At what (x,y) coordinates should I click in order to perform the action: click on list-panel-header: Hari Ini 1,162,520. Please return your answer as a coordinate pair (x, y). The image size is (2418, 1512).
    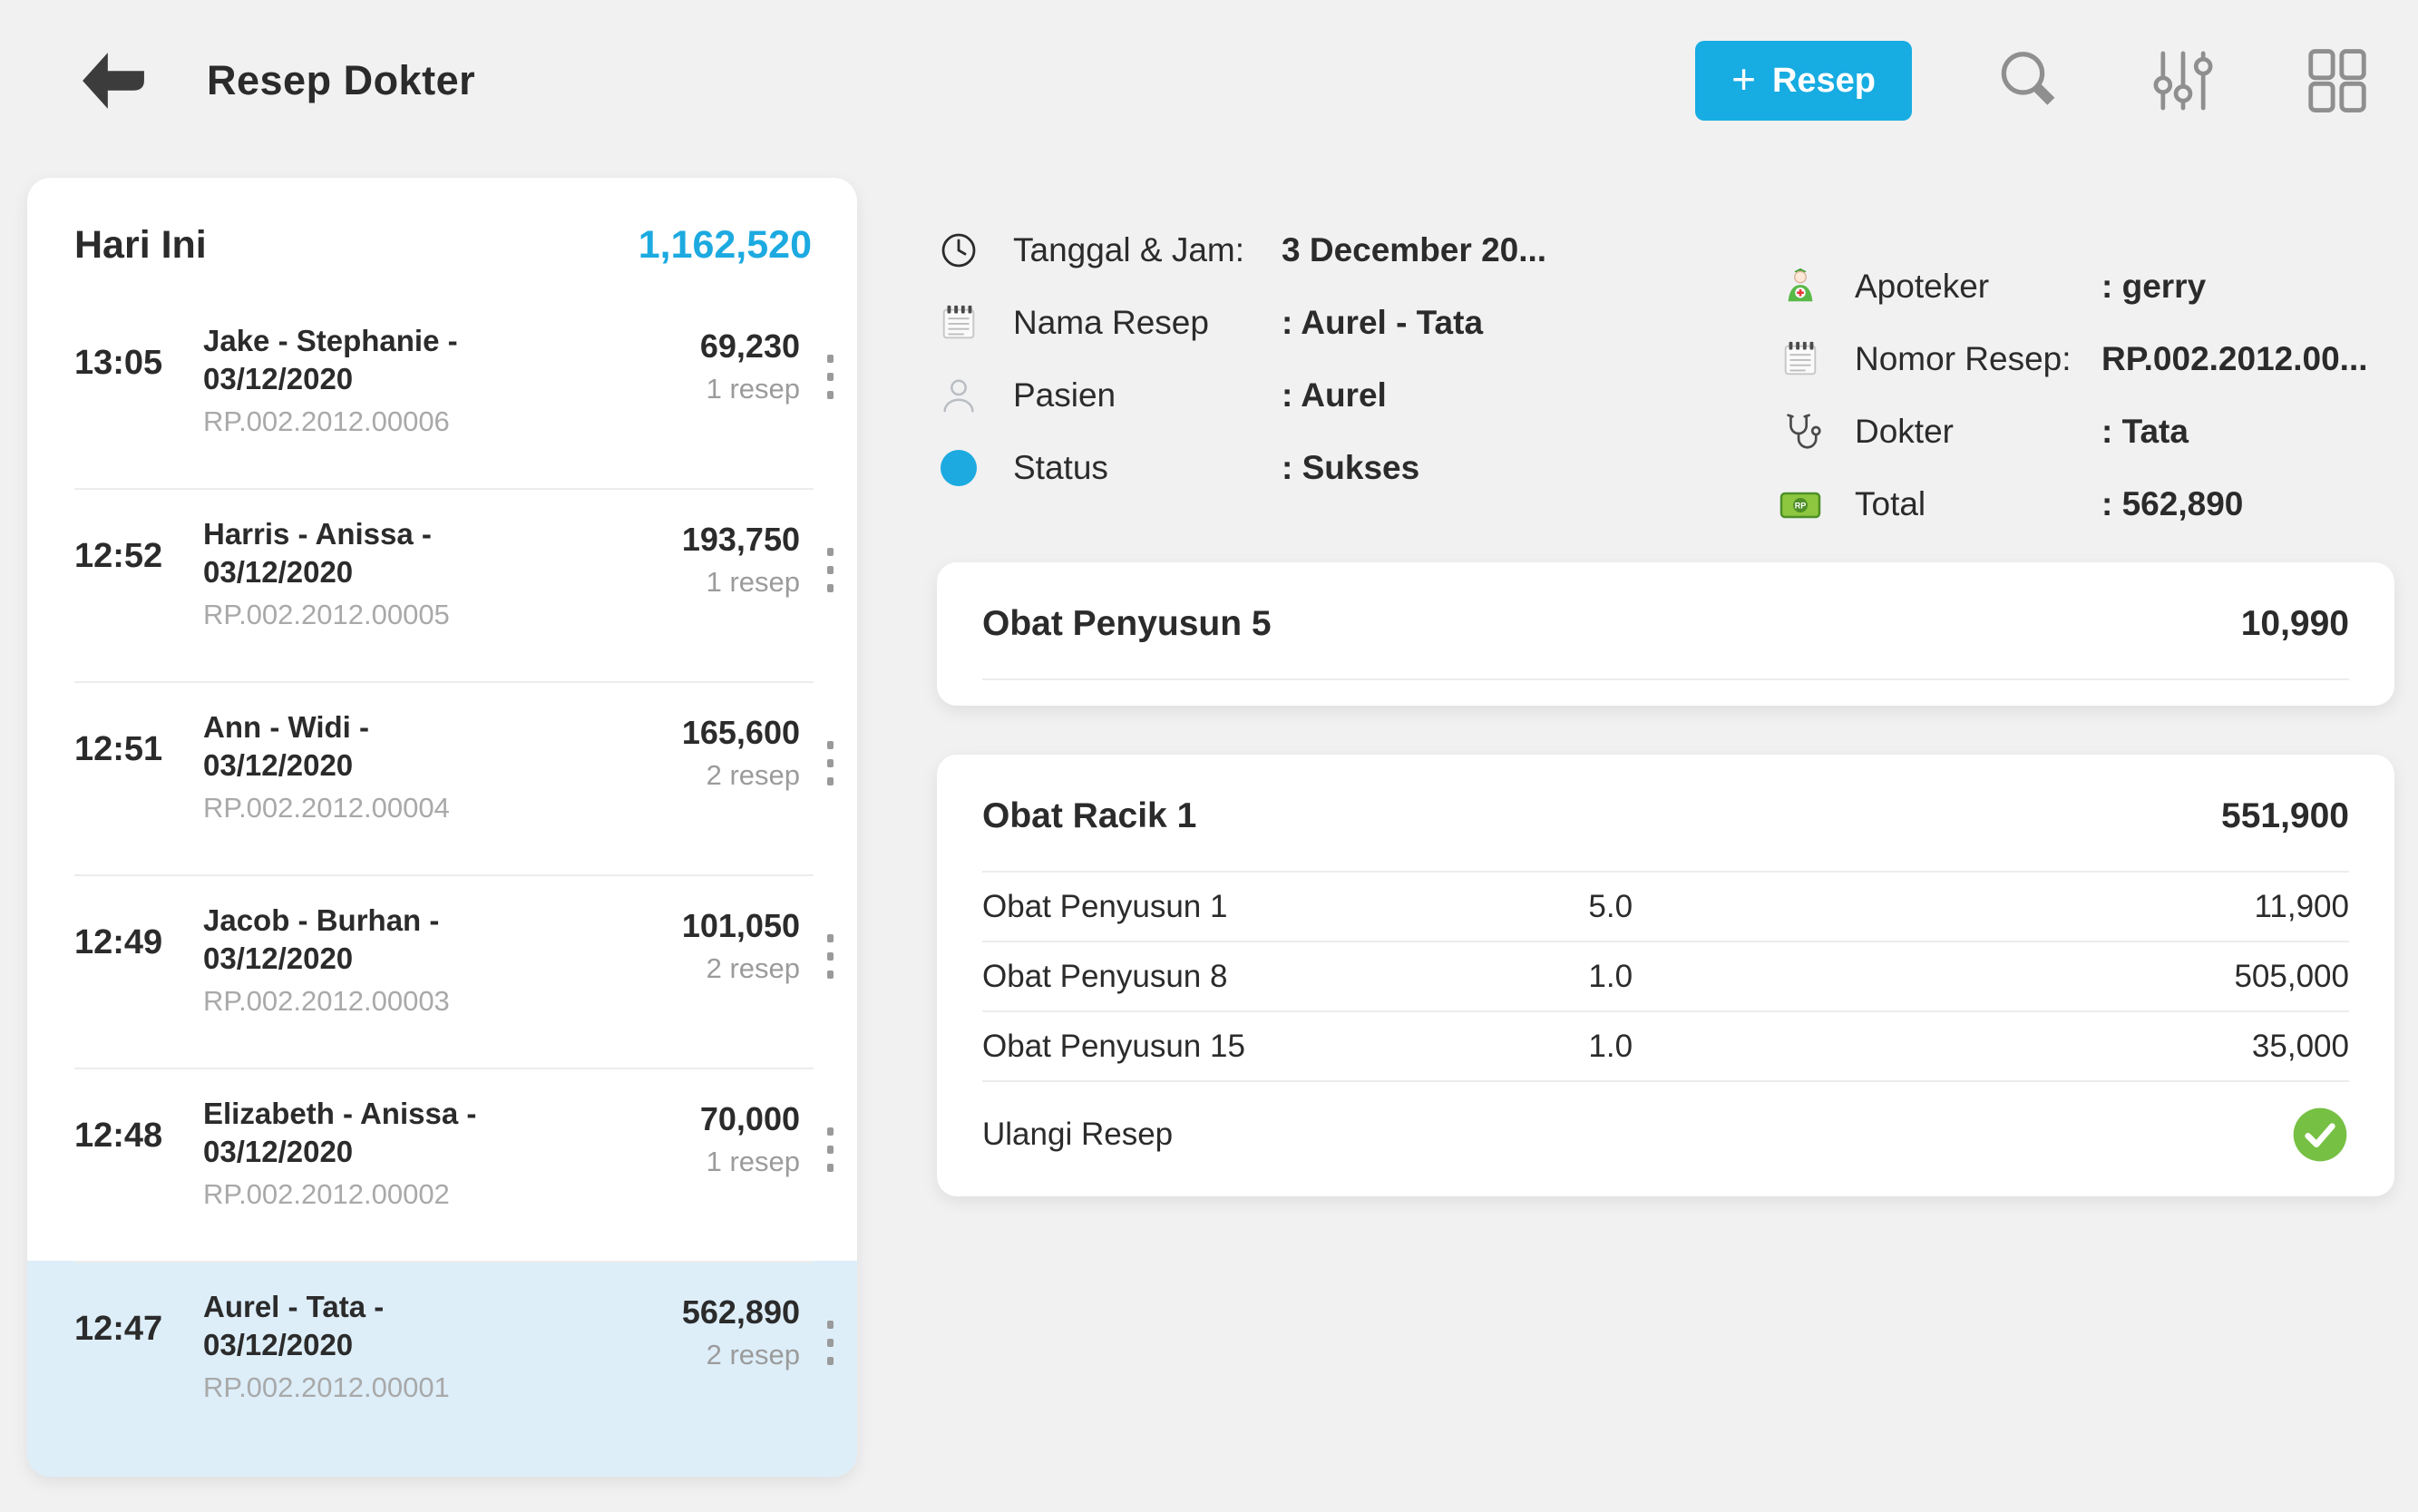
    Looking at the image, I should click on (442, 236).